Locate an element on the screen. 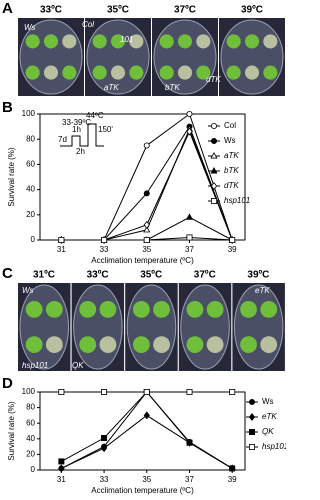  y-tick-label: 60 is located at coordinates (30, 422).